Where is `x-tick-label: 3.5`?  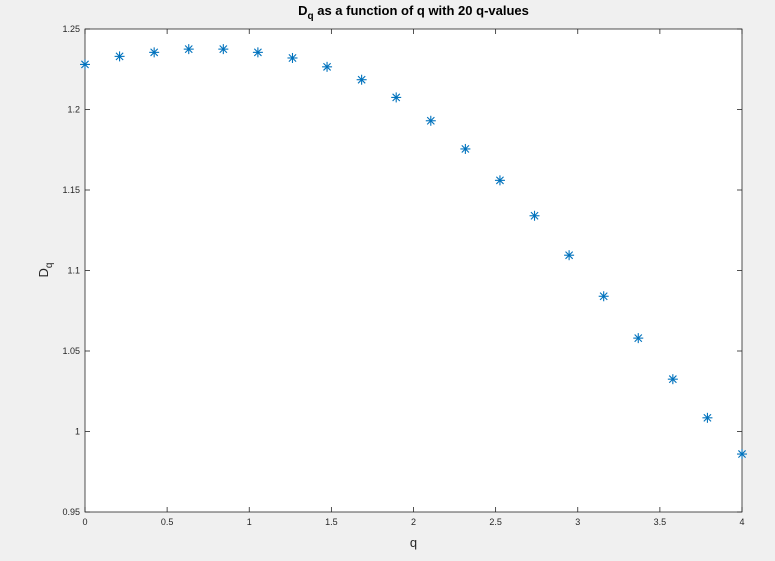 x-tick-label: 3.5 is located at coordinates (660, 522).